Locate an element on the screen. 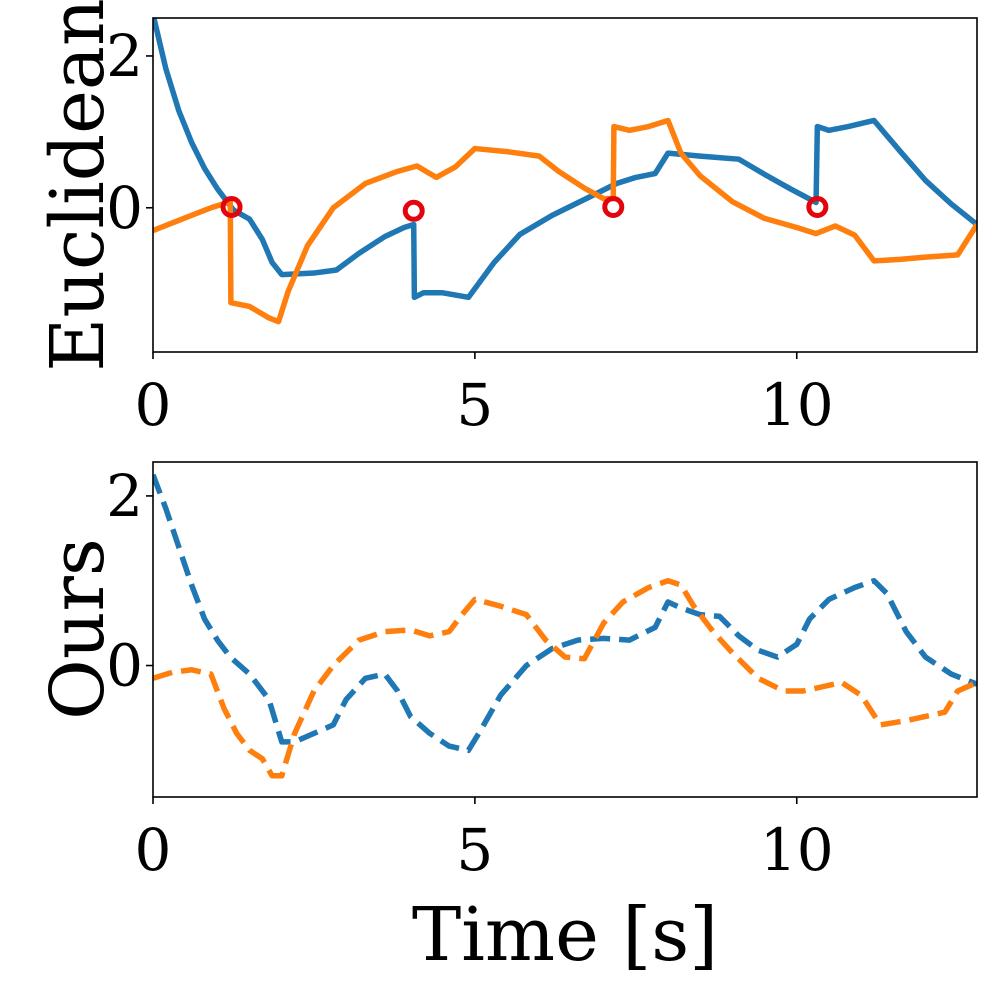 This screenshot has height=997, width=997. x-axis-label: Time [s] is located at coordinates (565, 935).